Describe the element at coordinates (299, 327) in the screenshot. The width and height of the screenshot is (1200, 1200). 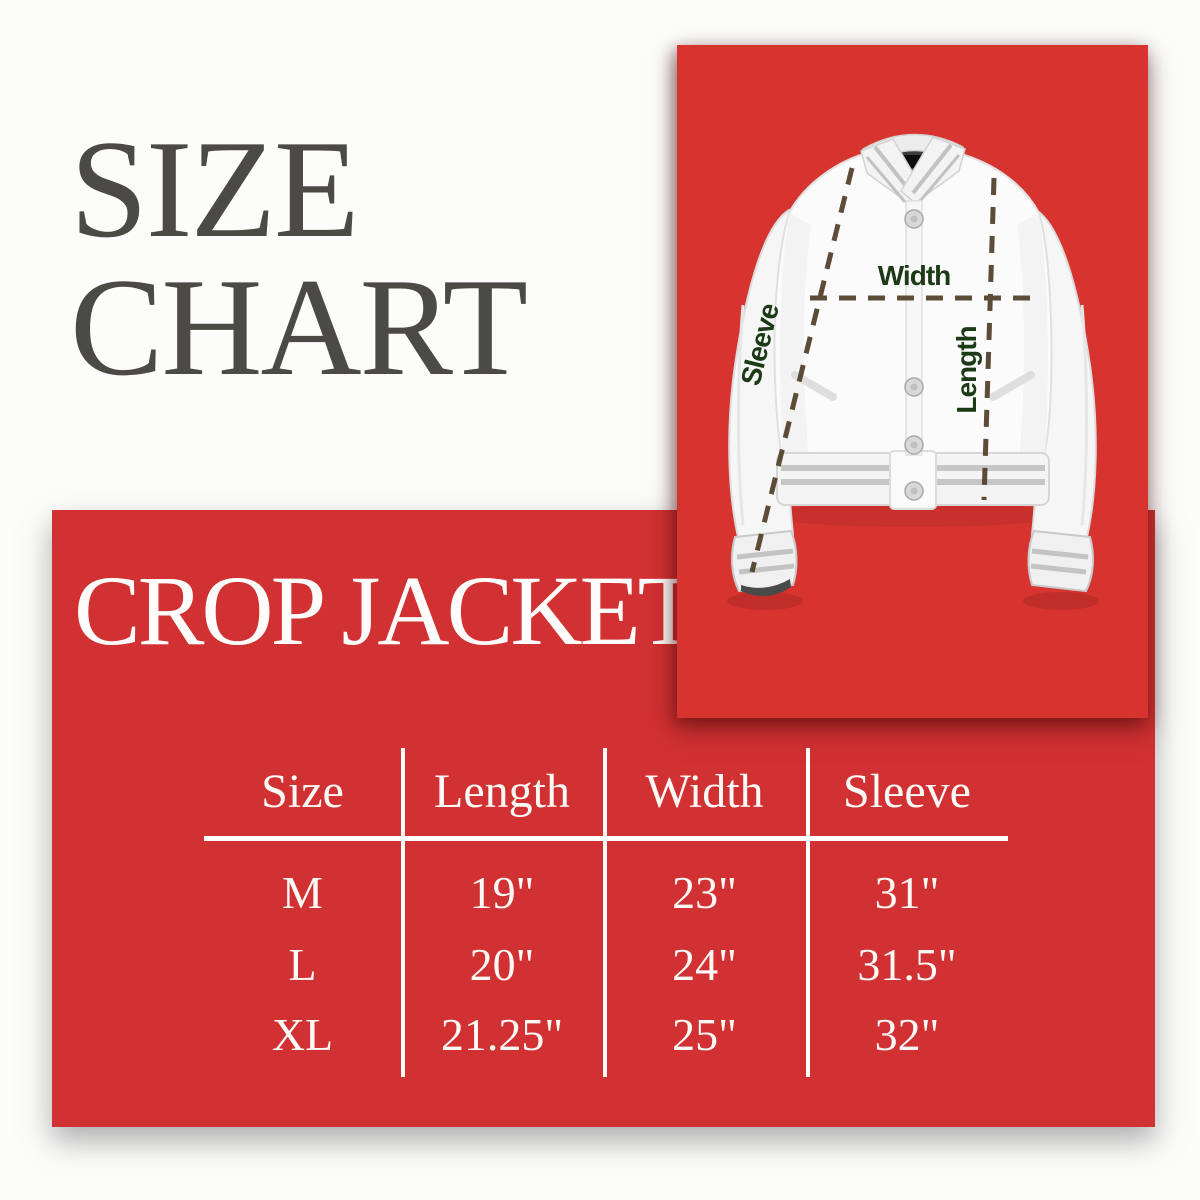
I see `page-title-line2: CHART` at that location.